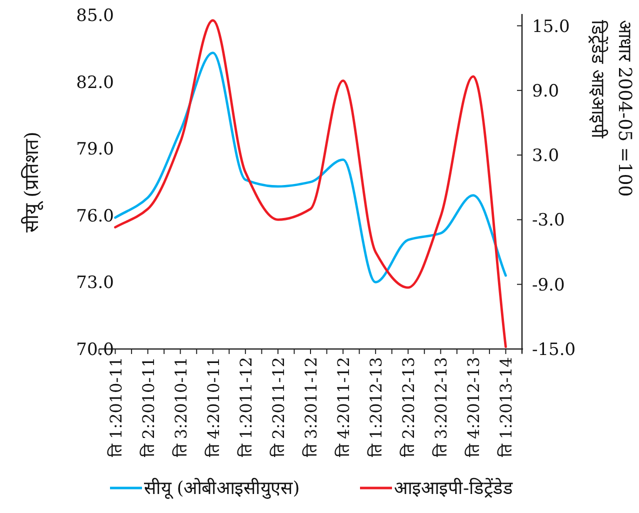 The height and width of the screenshot is (513, 639). I want to click on y2-tick-label: 9.0, so click(546, 91).